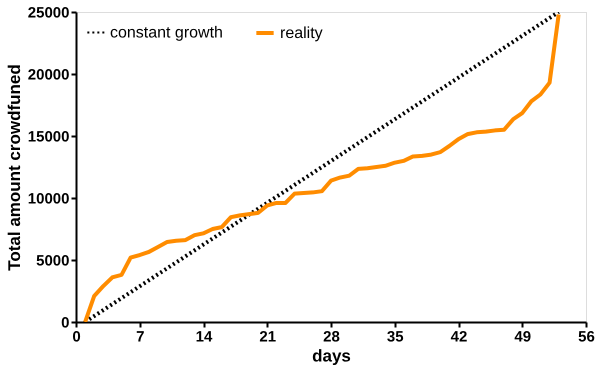  Describe the element at coordinates (331, 337) in the screenshot. I see `x-tick-label: 28` at that location.